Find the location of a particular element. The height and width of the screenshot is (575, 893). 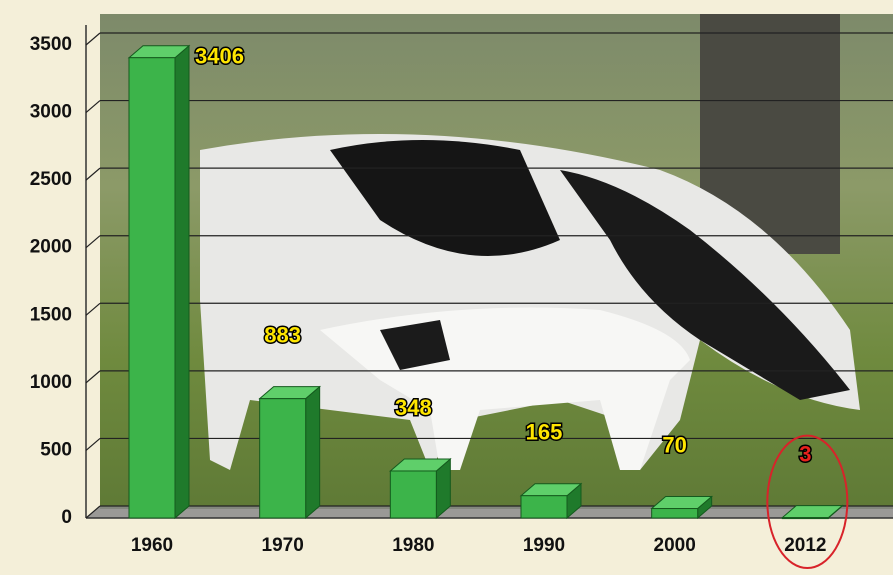

x-tick-label: 1970 is located at coordinates (283, 545).